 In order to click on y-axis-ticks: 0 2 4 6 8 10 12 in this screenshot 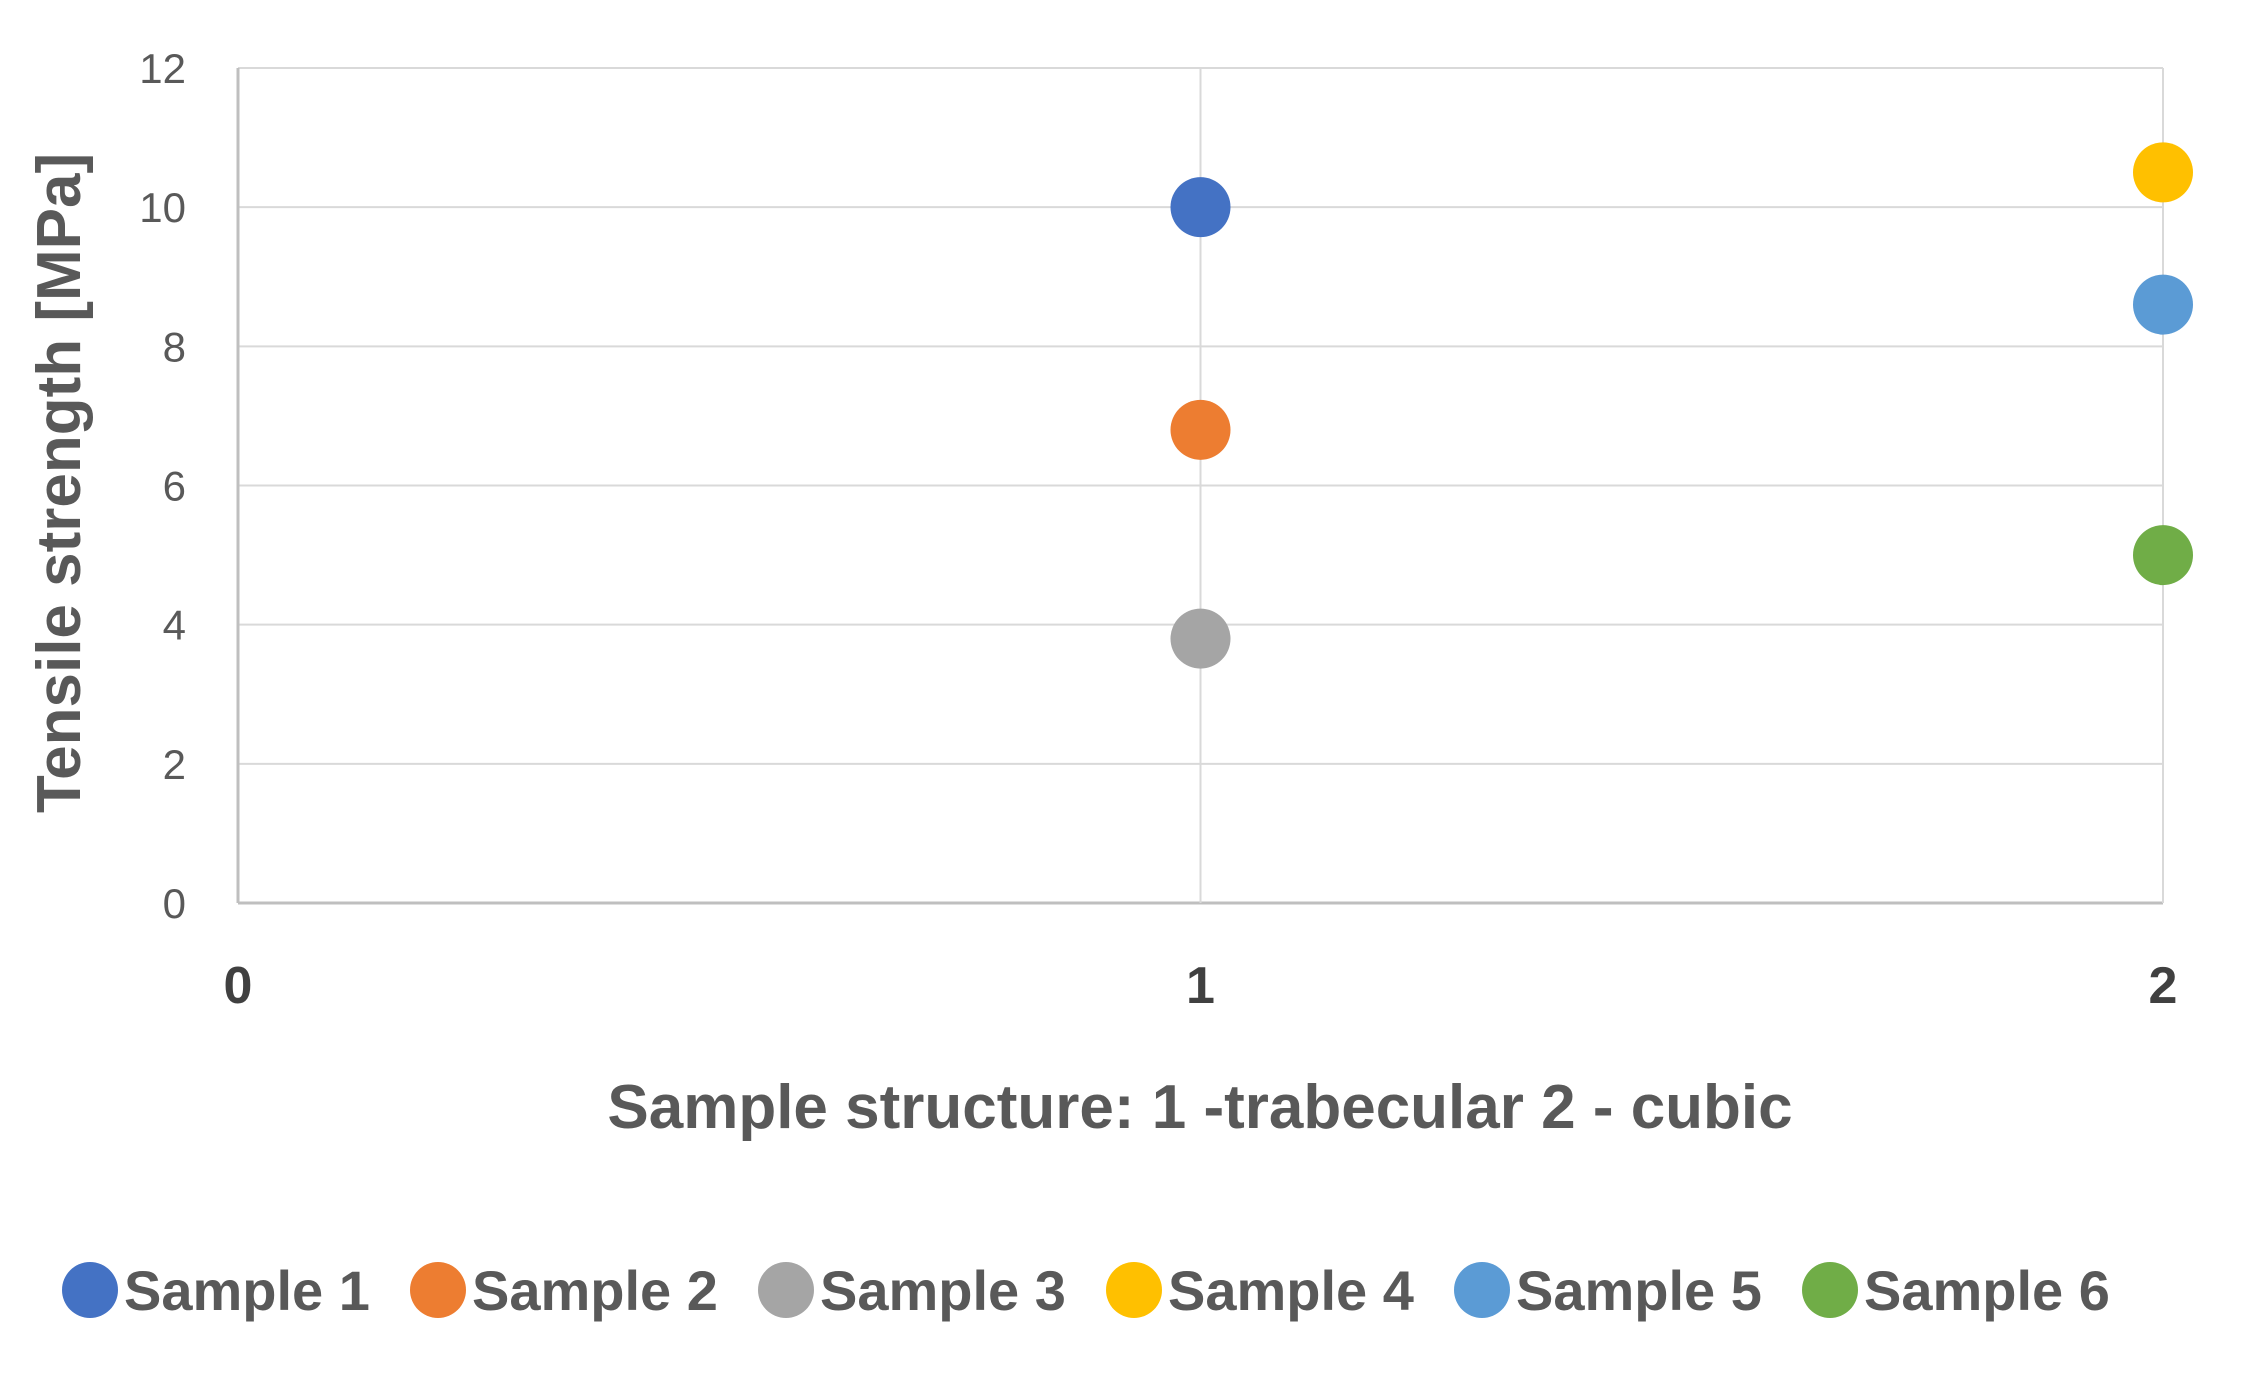, I will do `click(162, 486)`.